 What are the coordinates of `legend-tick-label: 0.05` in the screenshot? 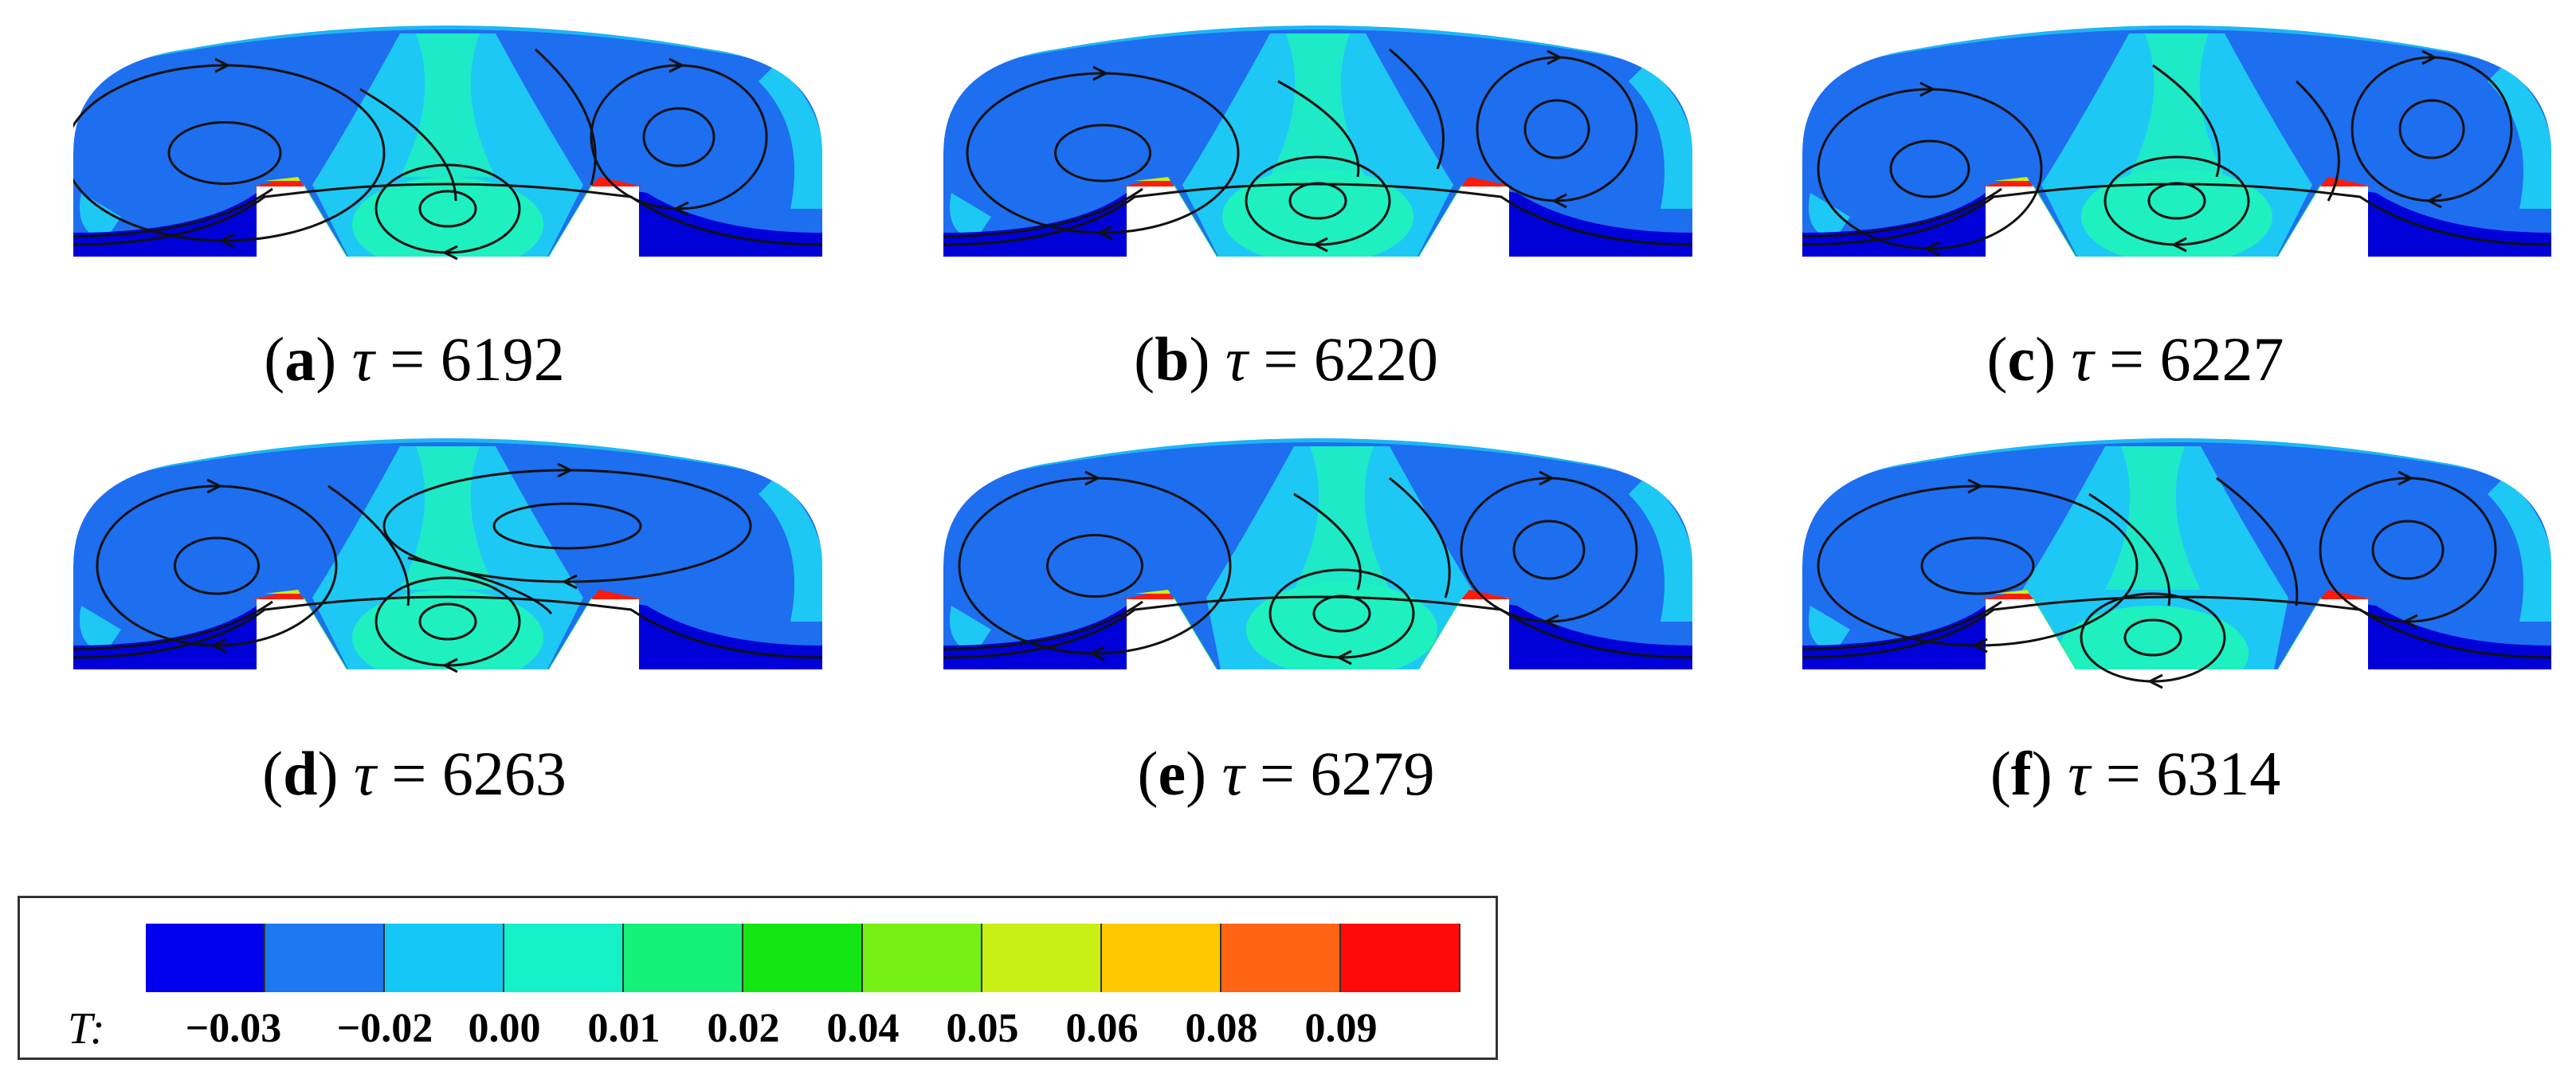 It's located at (983, 1028).